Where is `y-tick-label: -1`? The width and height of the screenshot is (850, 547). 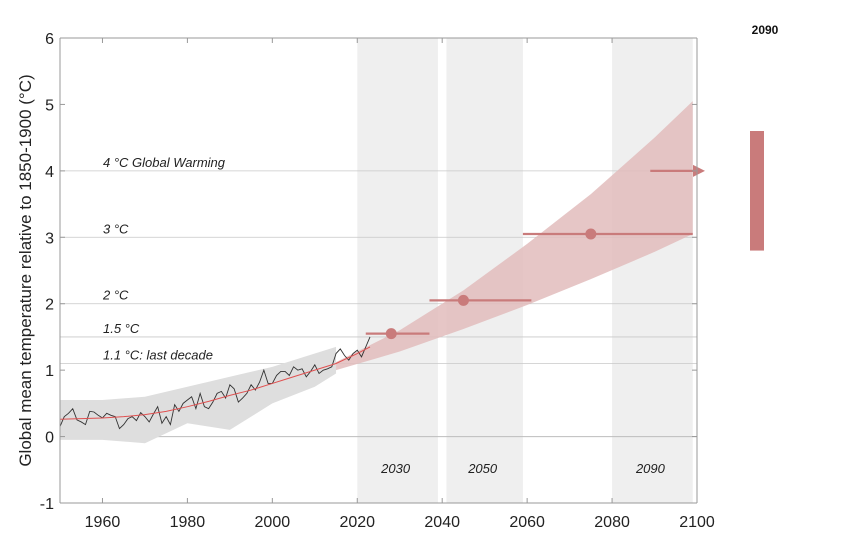
y-tick-label: -1 is located at coordinates (47, 504).